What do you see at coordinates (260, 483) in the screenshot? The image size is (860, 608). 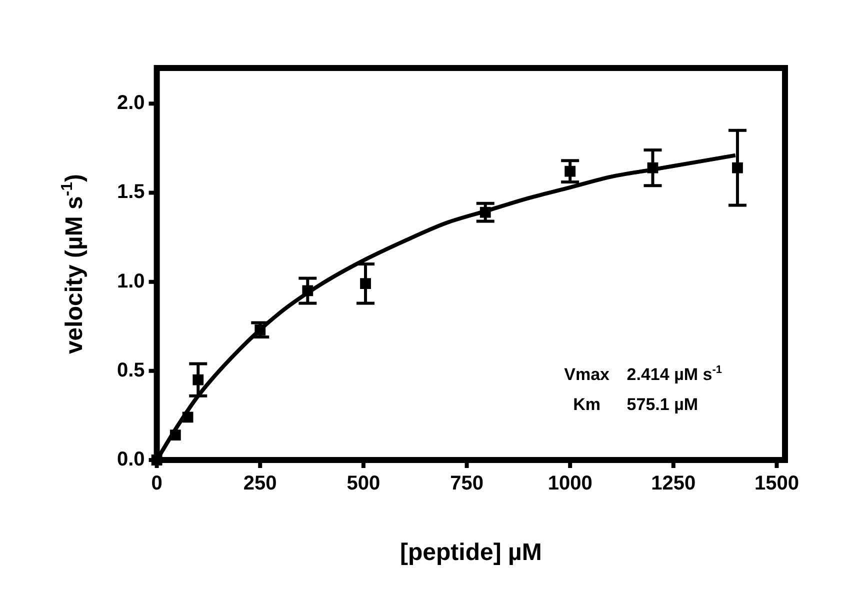 I see `x-tick-label: 250` at bounding box center [260, 483].